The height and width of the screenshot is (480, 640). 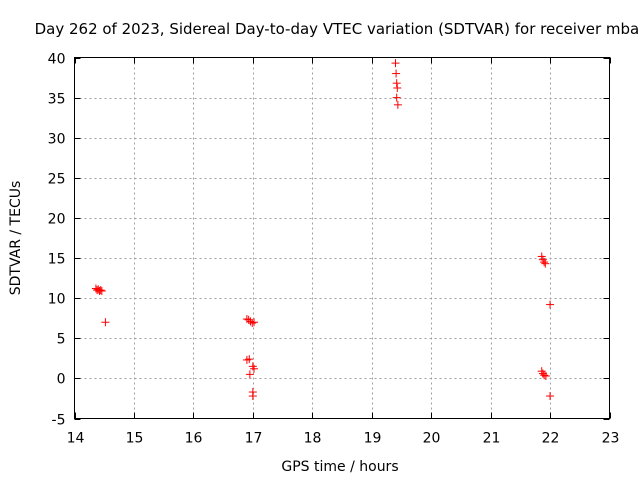 What do you see at coordinates (373, 439) in the screenshot?
I see `x-tick-label: 19` at bounding box center [373, 439].